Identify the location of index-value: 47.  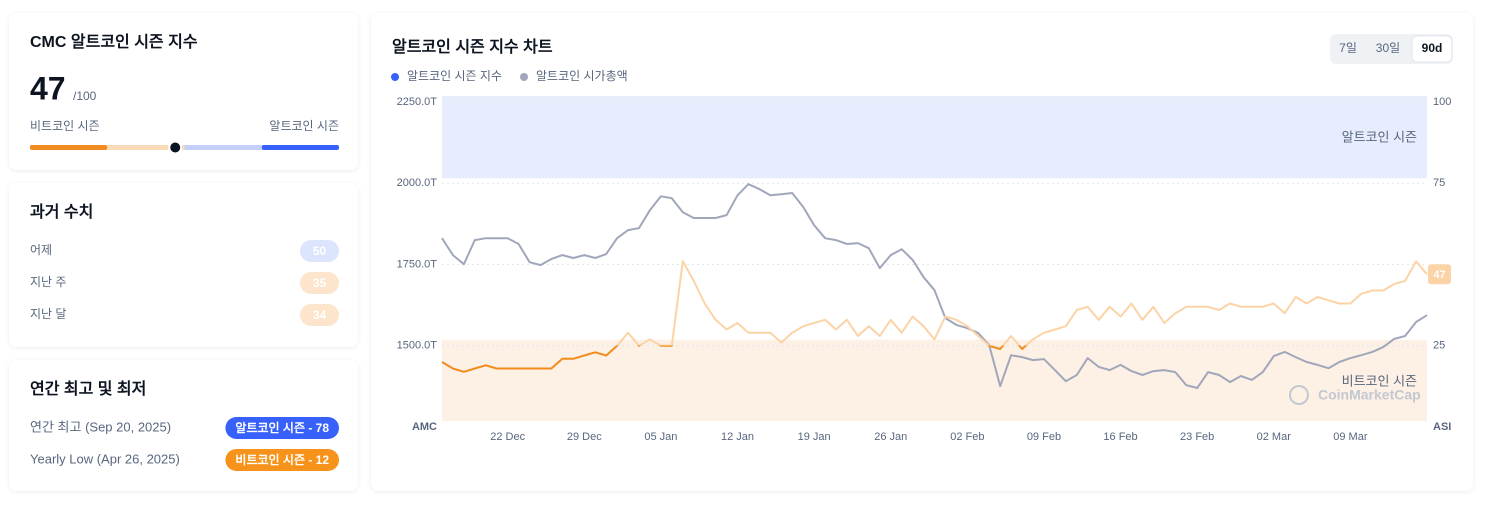
(48, 88).